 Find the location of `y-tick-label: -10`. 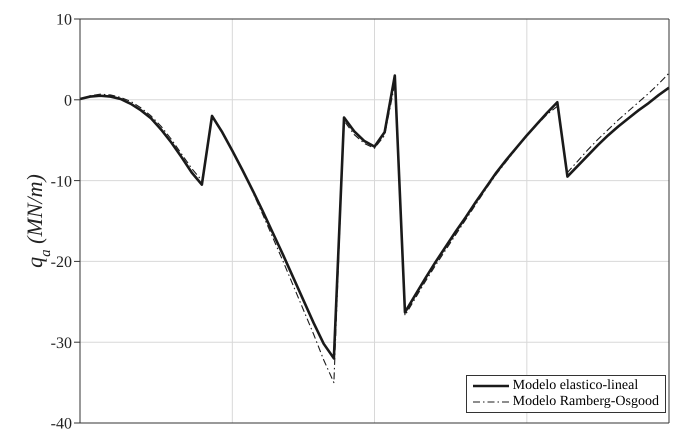

y-tick-label: -10 is located at coordinates (61, 181).